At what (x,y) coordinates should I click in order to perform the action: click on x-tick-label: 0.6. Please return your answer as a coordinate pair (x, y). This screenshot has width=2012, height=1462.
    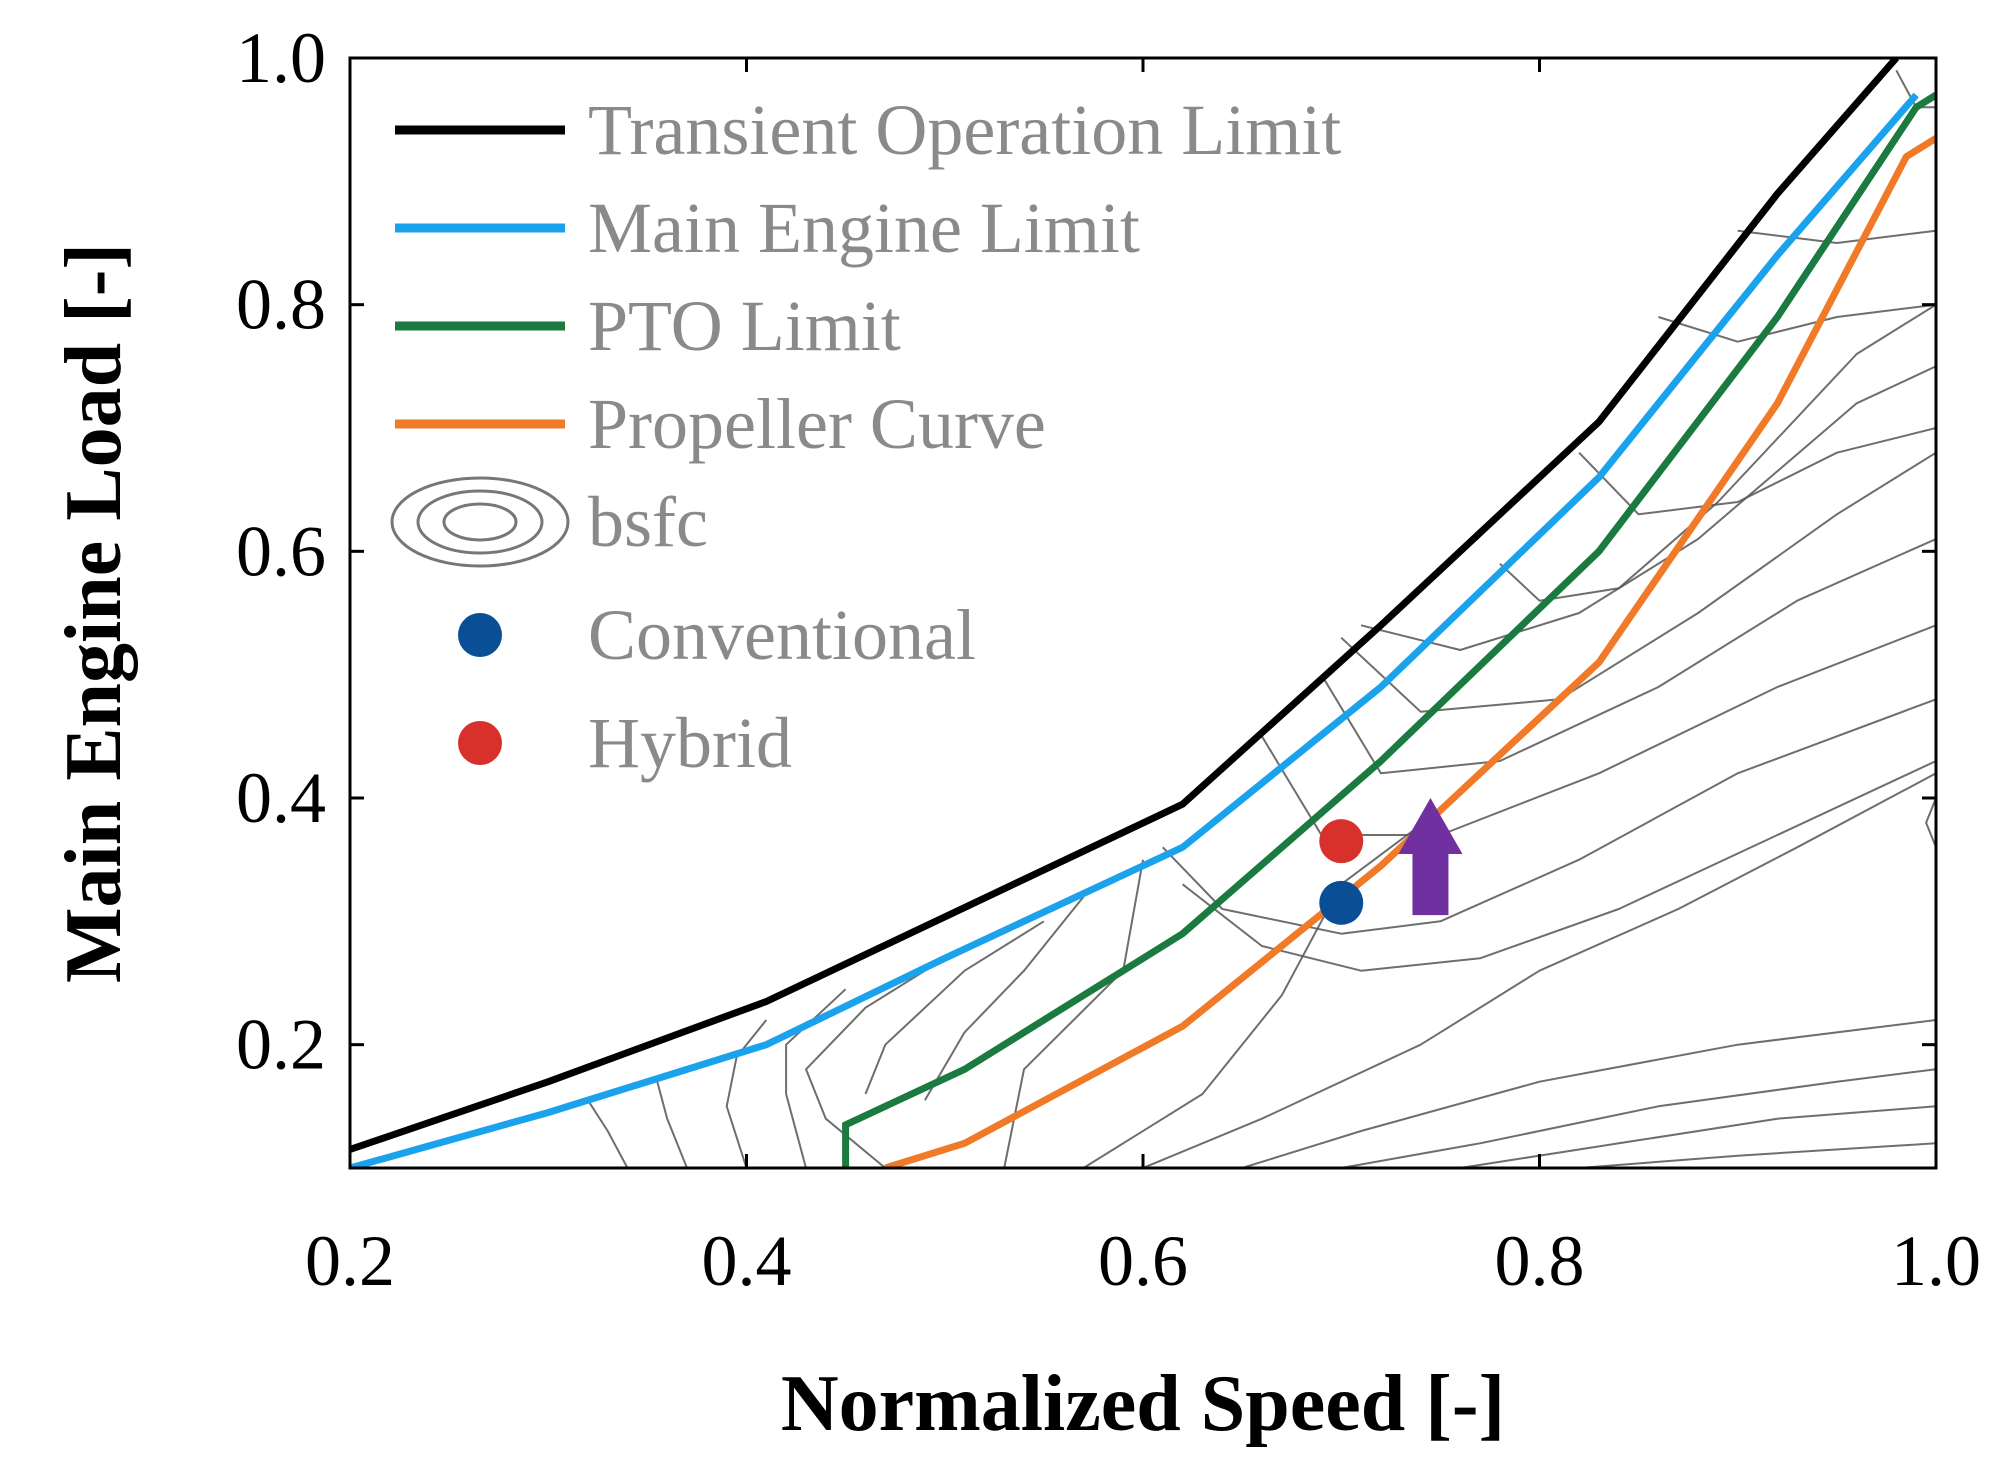
    Looking at the image, I should click on (1143, 1261).